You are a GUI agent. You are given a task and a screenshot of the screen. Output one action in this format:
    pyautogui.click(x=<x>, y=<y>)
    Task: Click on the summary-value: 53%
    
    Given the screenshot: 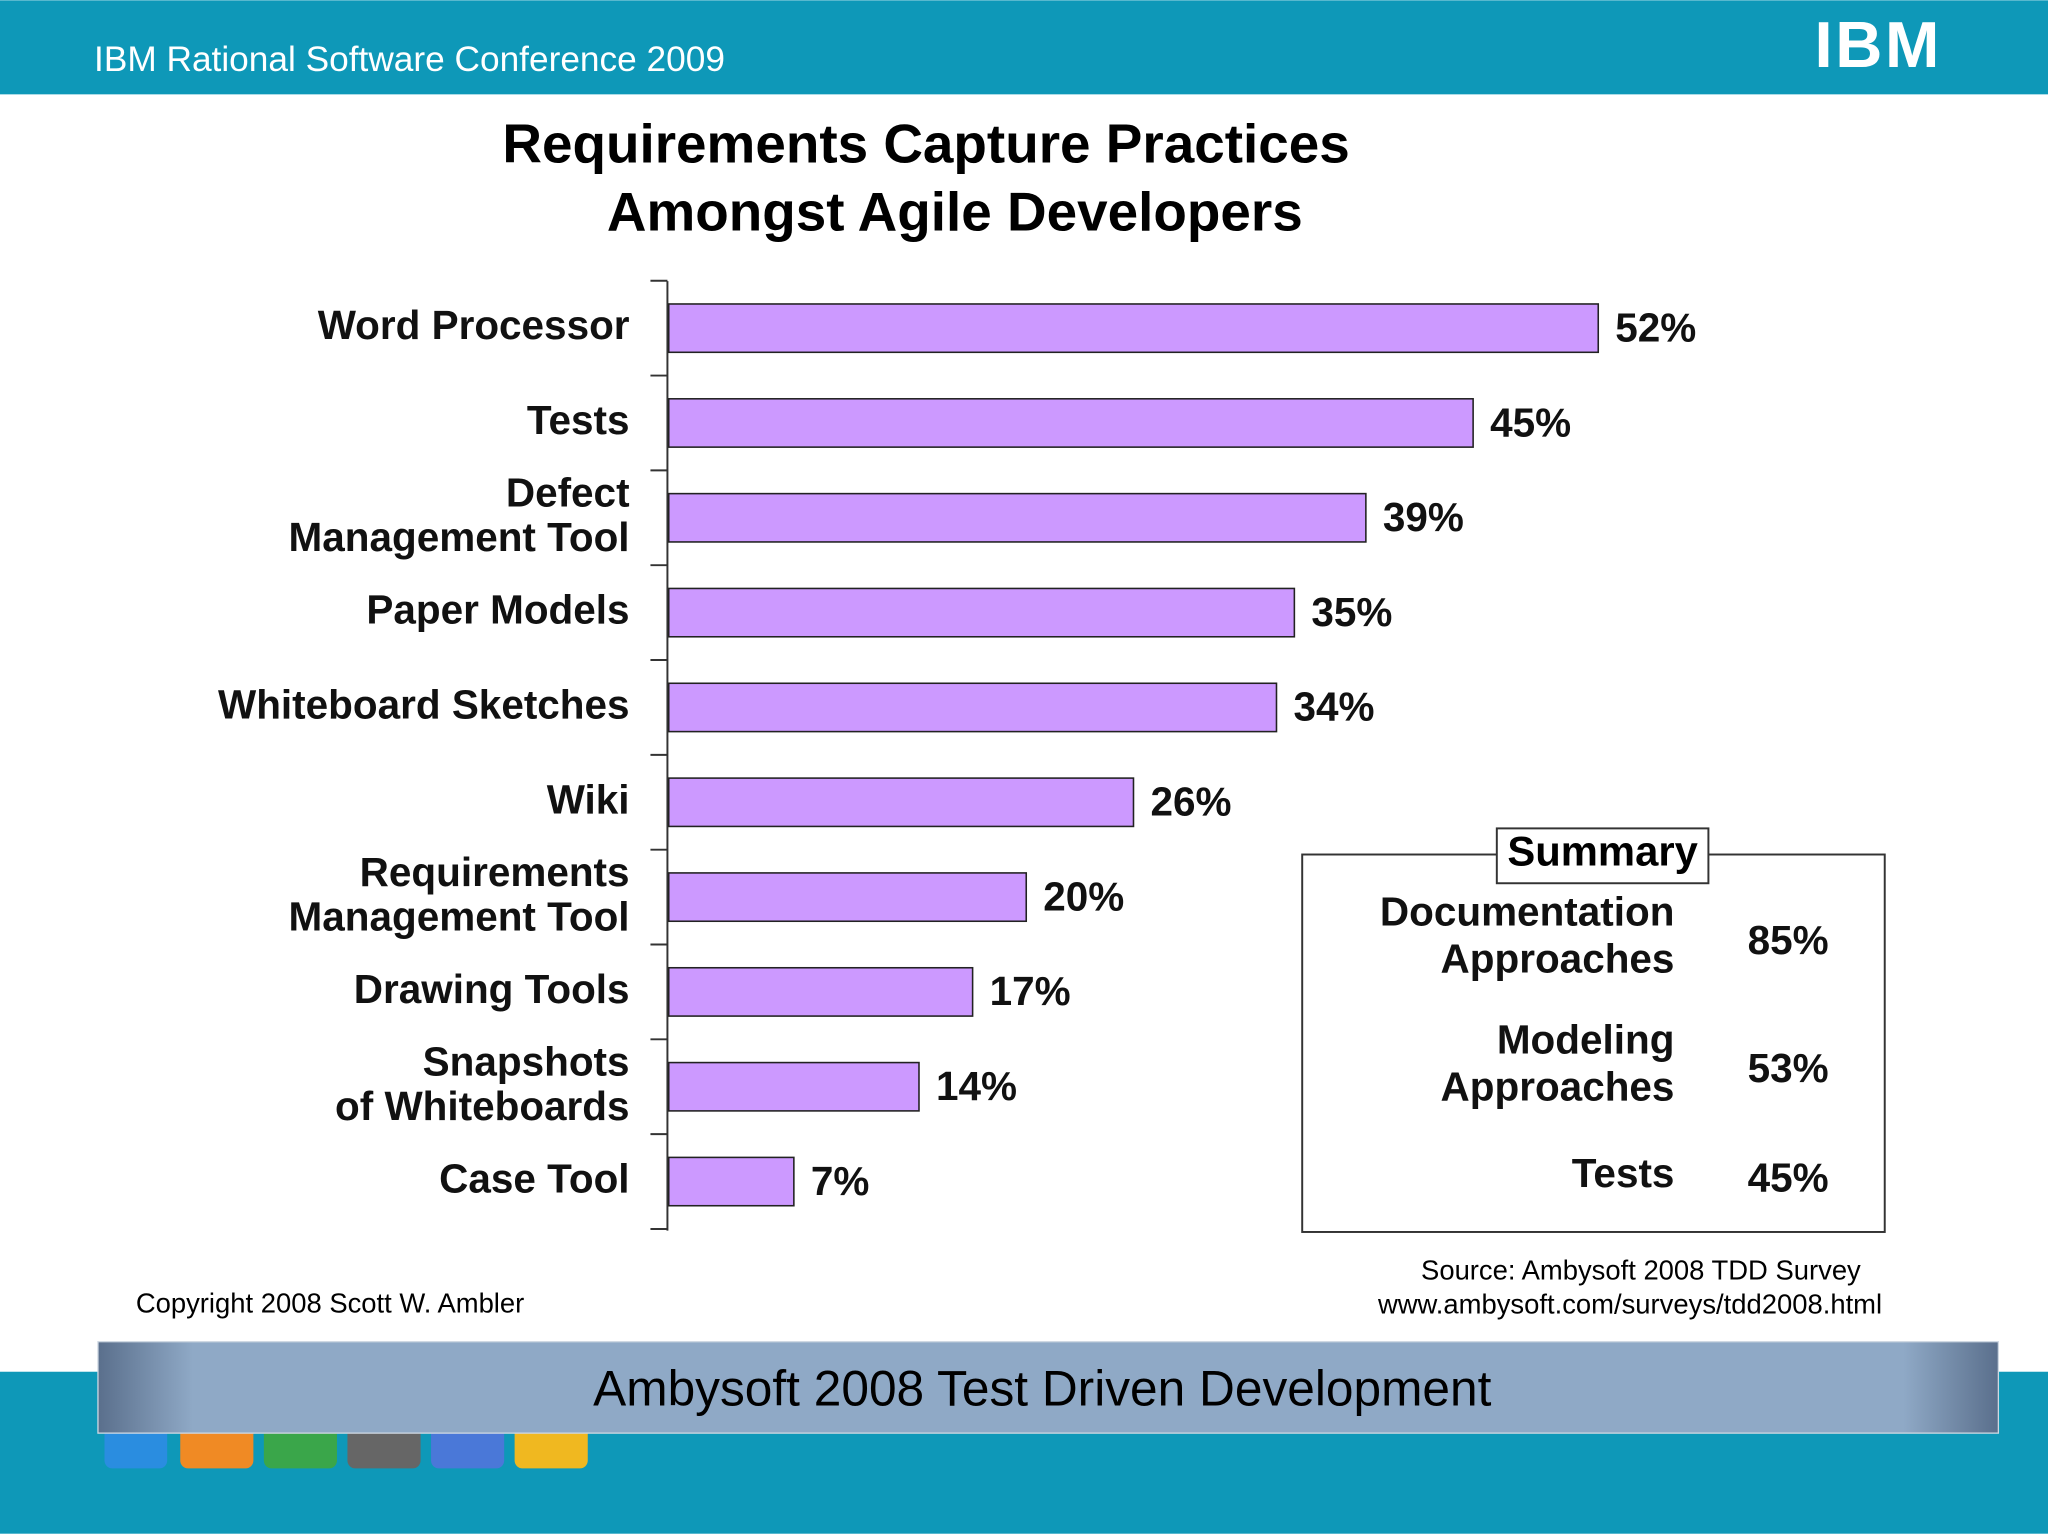 What is the action you would take?
    pyautogui.click(x=1788, y=1068)
    